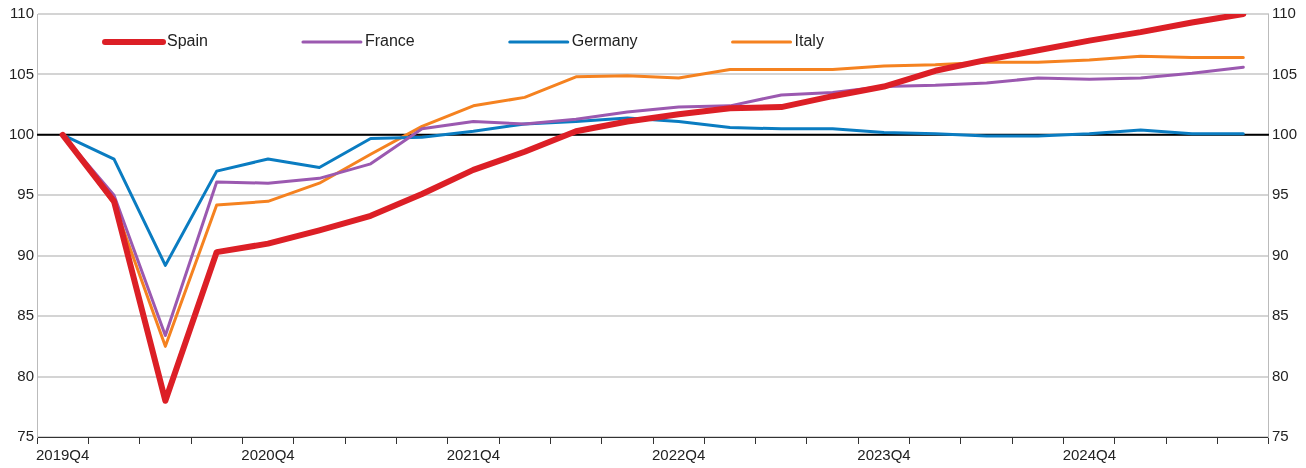 Image resolution: width=1306 pixels, height=468 pixels. What do you see at coordinates (809, 41) in the screenshot?
I see `legend-label: Italy` at bounding box center [809, 41].